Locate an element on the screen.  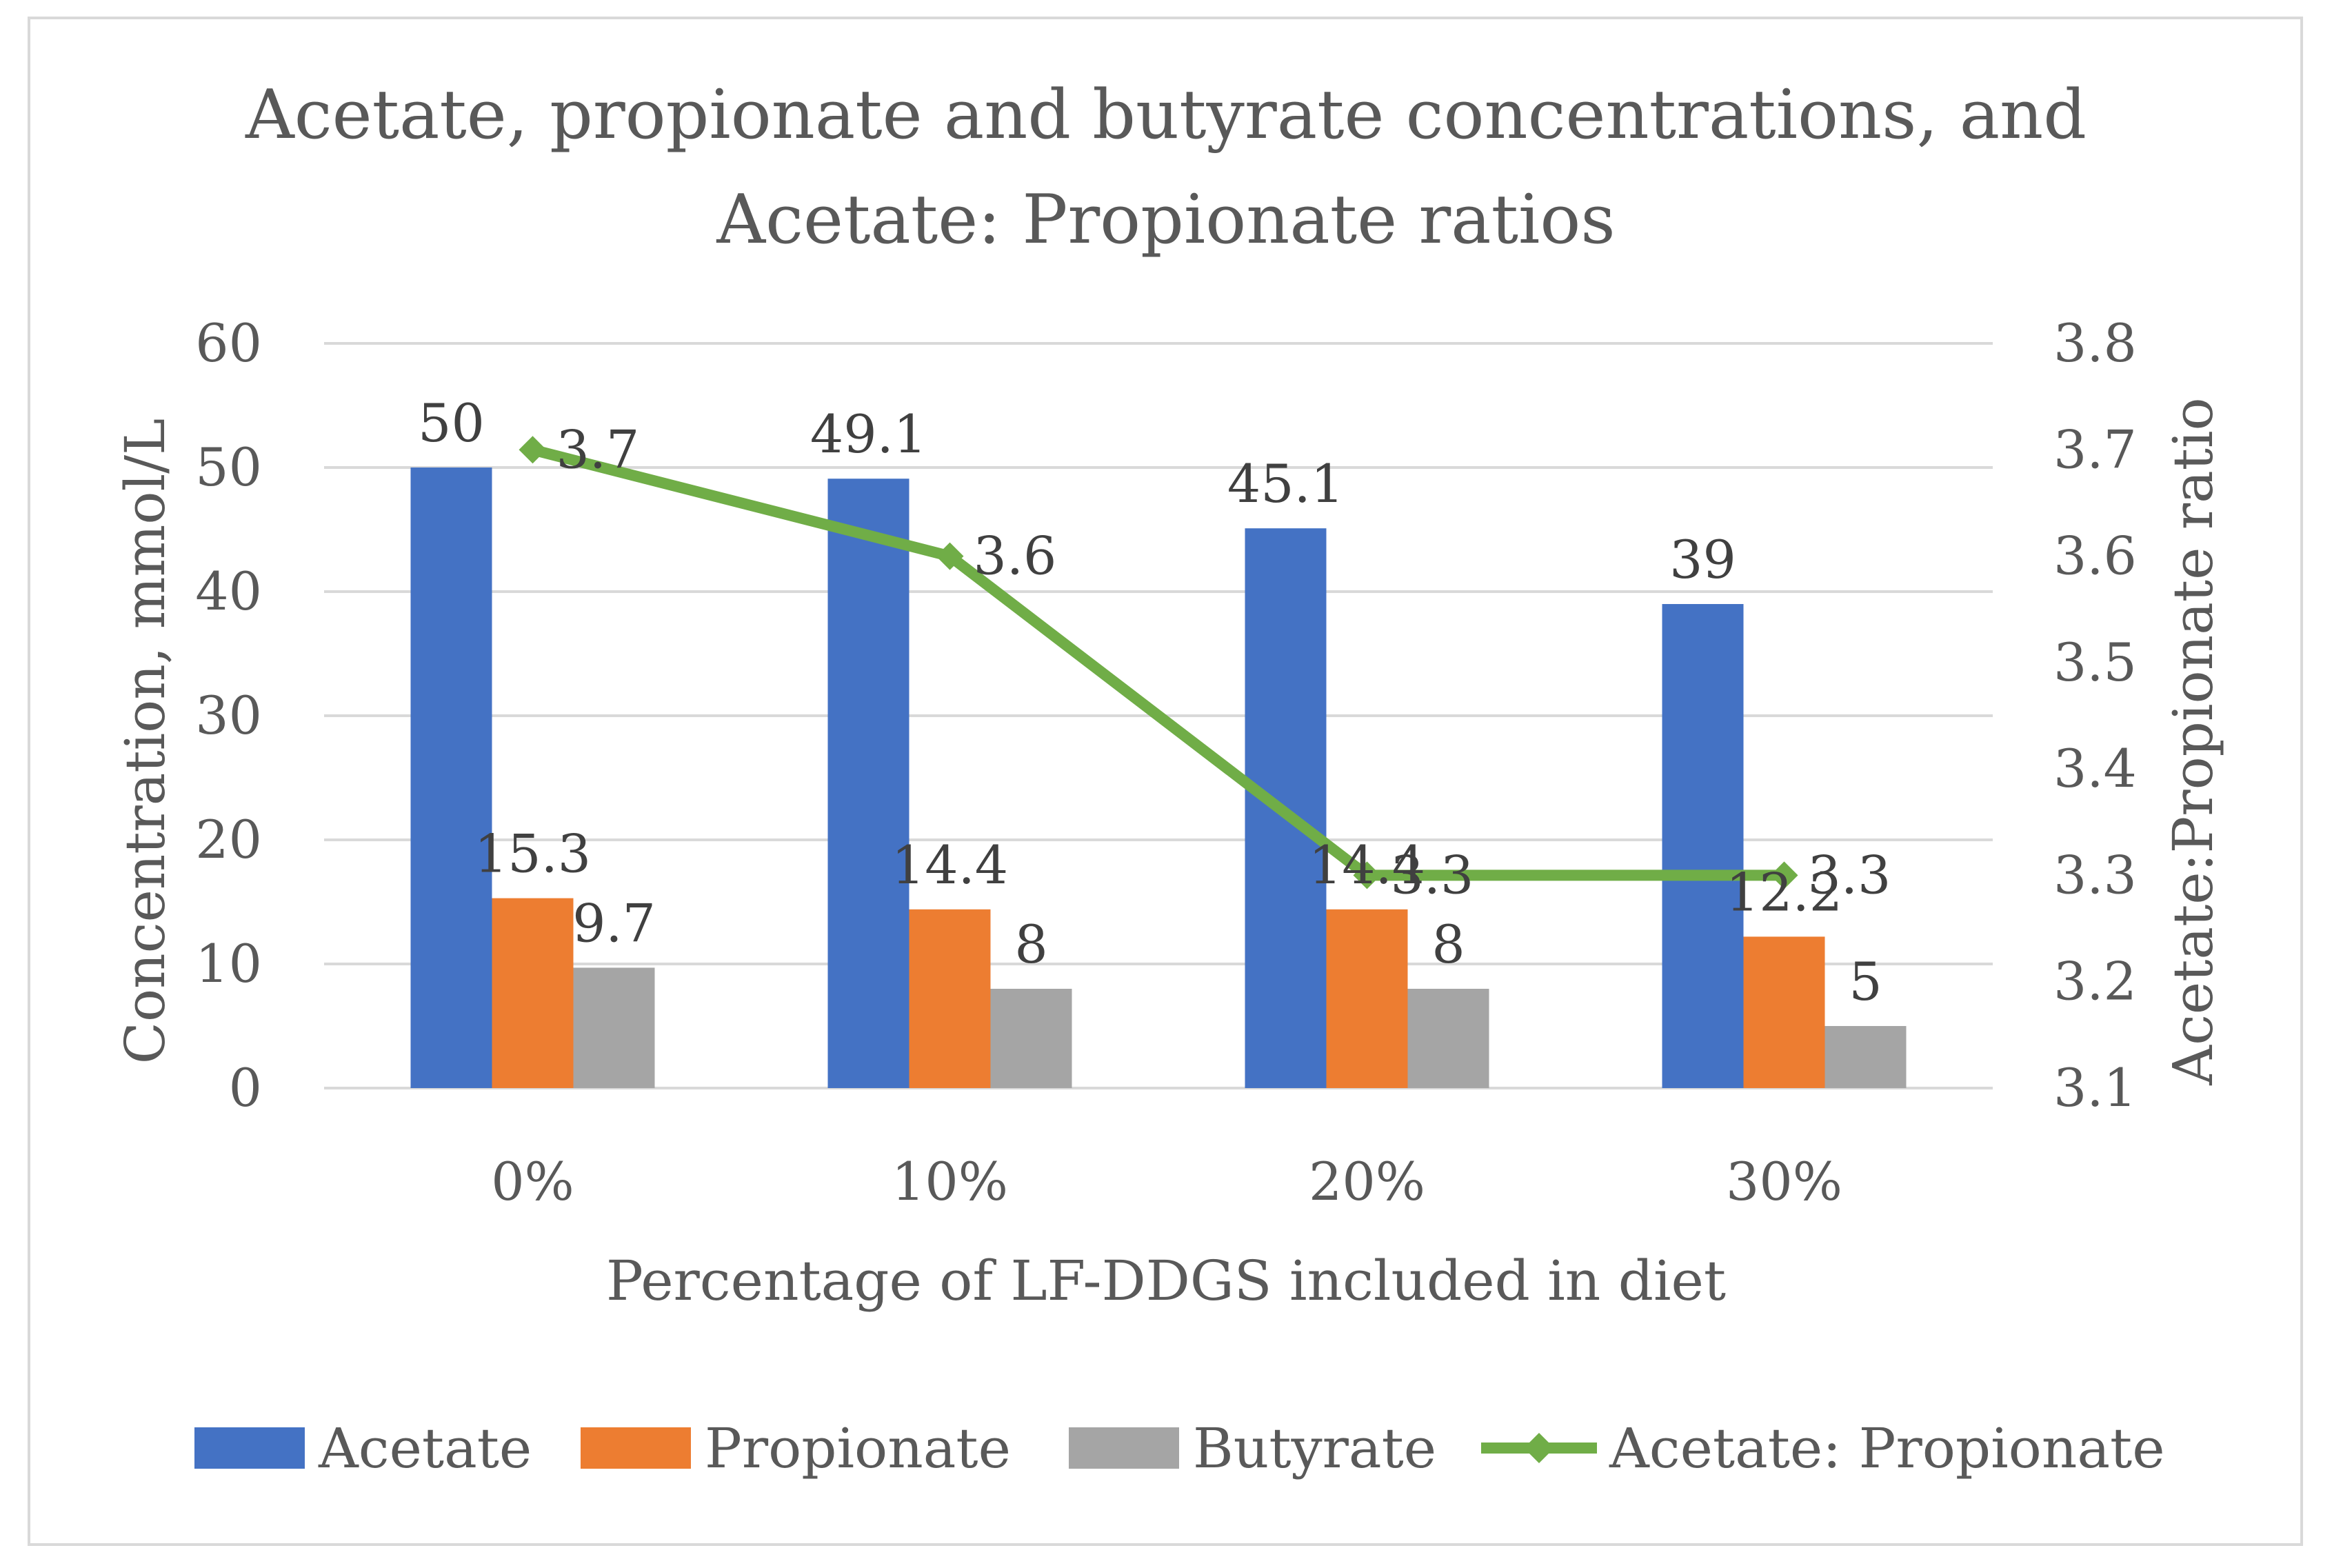
data-label-acetate: 45.1 is located at coordinates (1285, 483).